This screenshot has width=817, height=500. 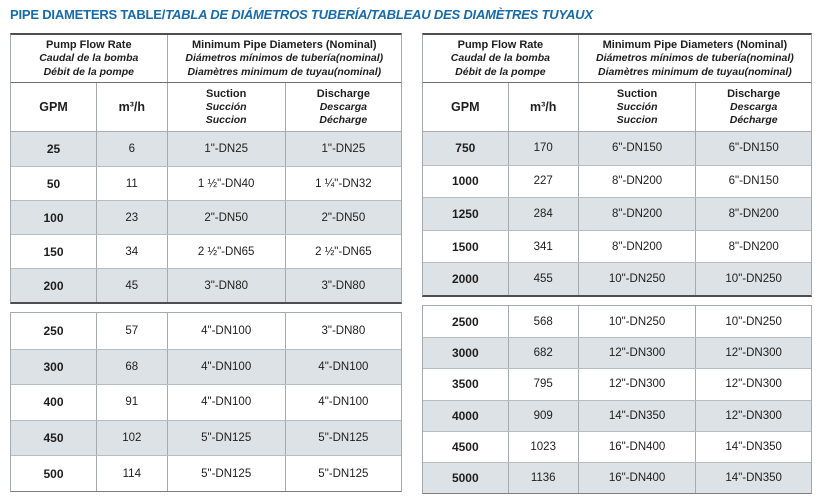 I want to click on table-row: 100 23 2"-DN50 2"-DN50, so click(x=206, y=217).